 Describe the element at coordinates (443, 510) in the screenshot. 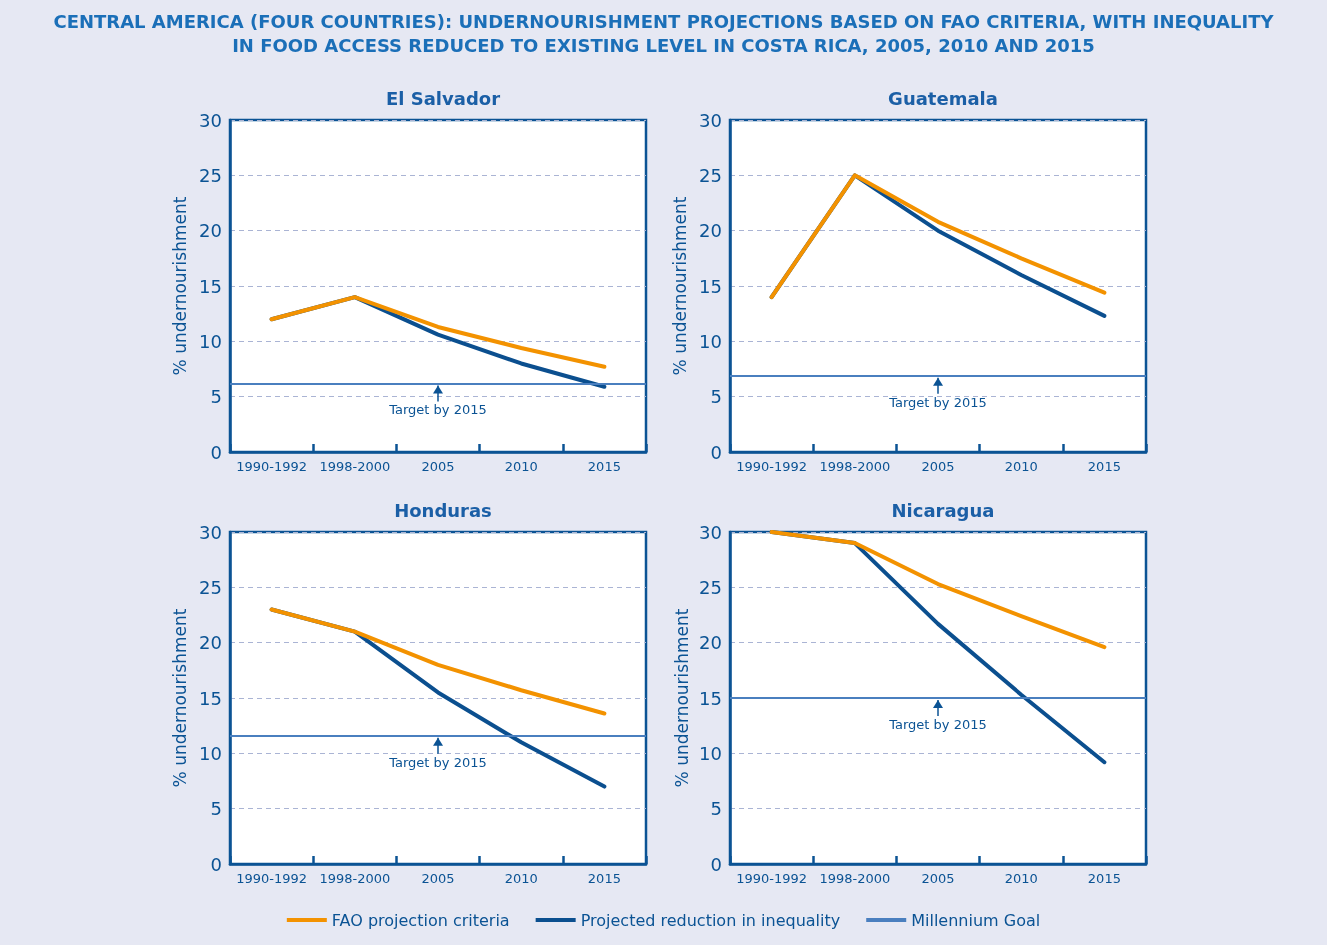

I see `chart-title: Honduras` at that location.